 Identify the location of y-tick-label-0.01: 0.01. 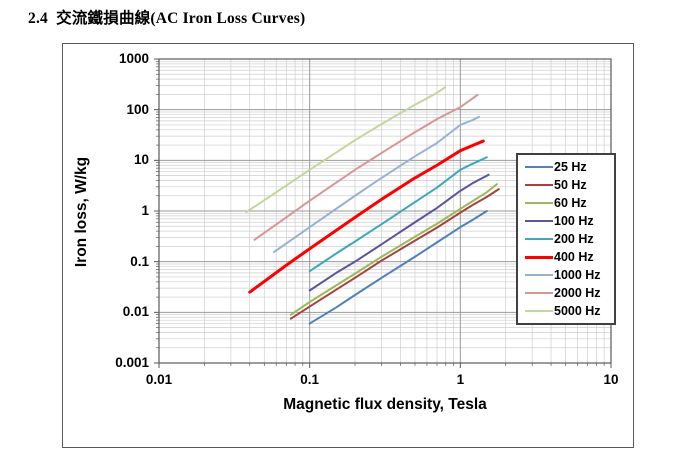
(135, 312).